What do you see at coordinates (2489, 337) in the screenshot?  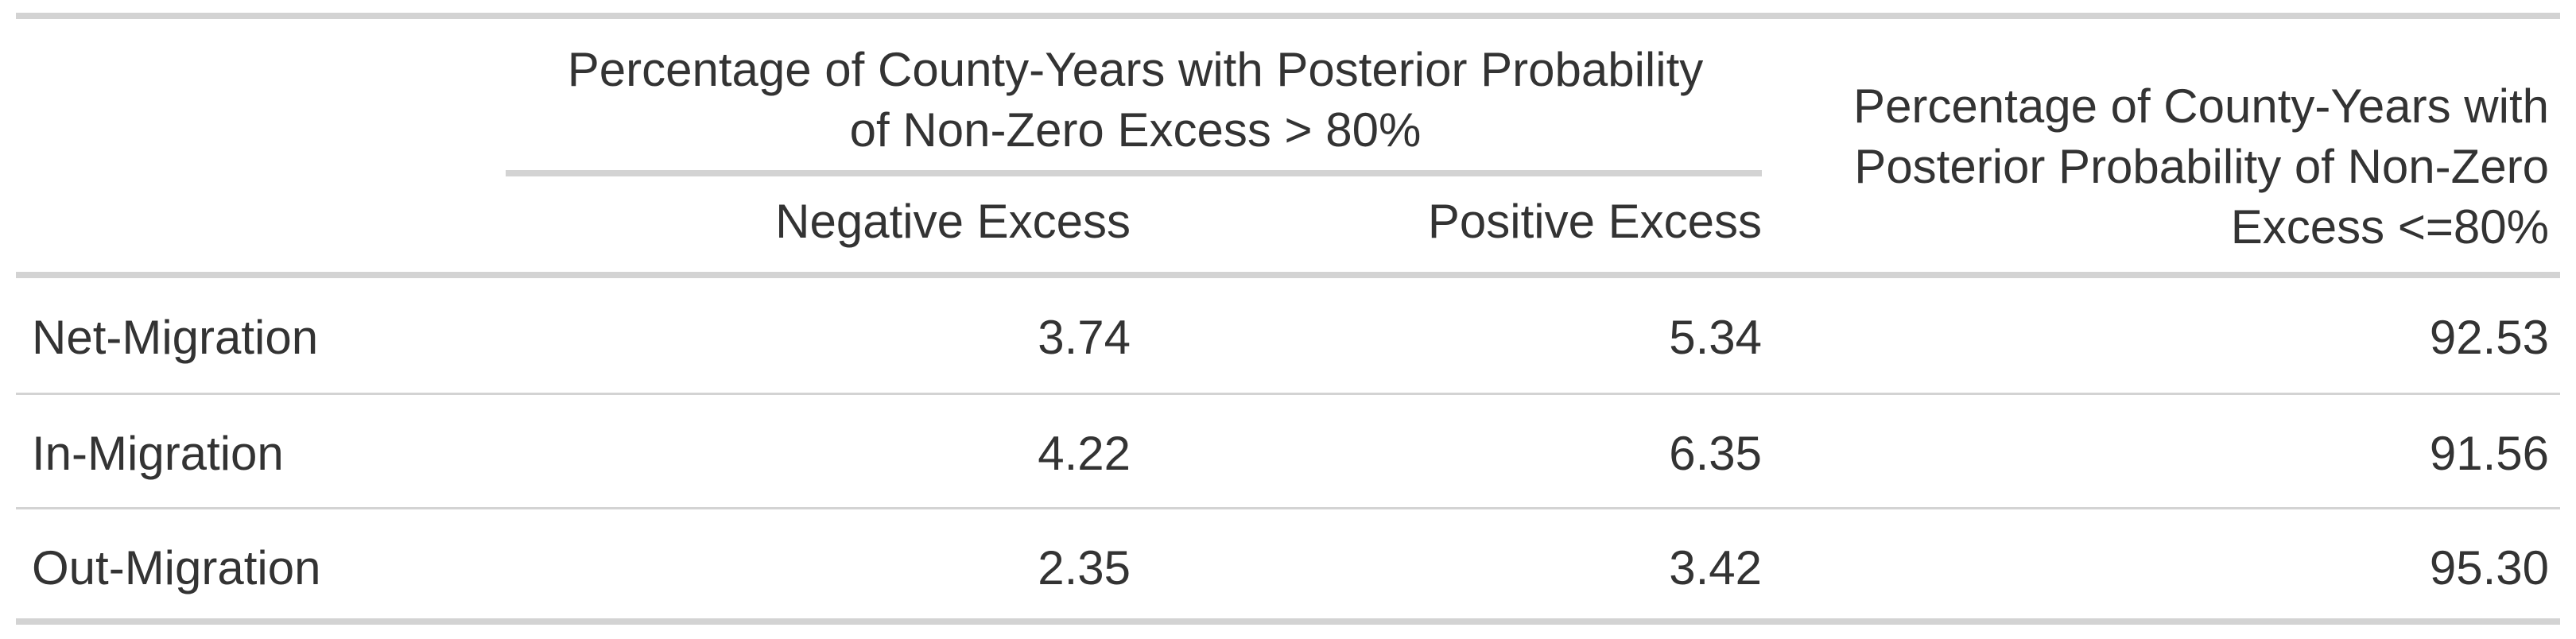 I see `cell-low: 92.53` at bounding box center [2489, 337].